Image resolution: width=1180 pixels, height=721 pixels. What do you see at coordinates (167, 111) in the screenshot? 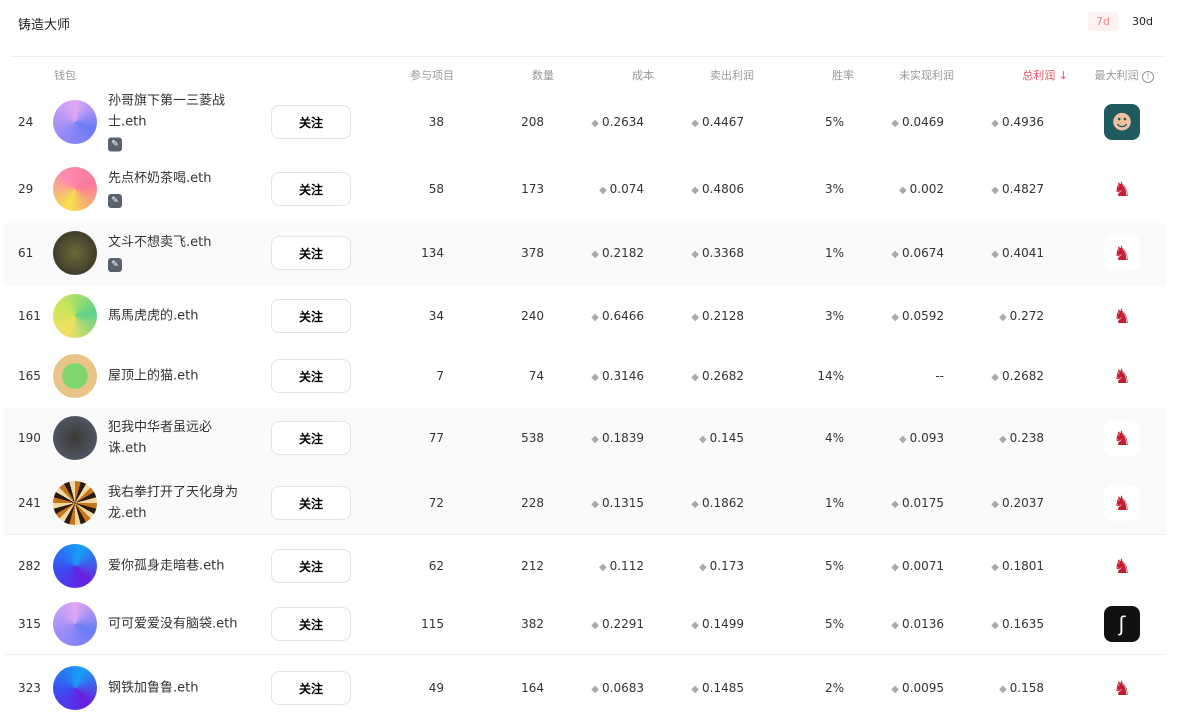
I see `wallet-name: 孙哥旗下第一三菱战士.eth` at bounding box center [167, 111].